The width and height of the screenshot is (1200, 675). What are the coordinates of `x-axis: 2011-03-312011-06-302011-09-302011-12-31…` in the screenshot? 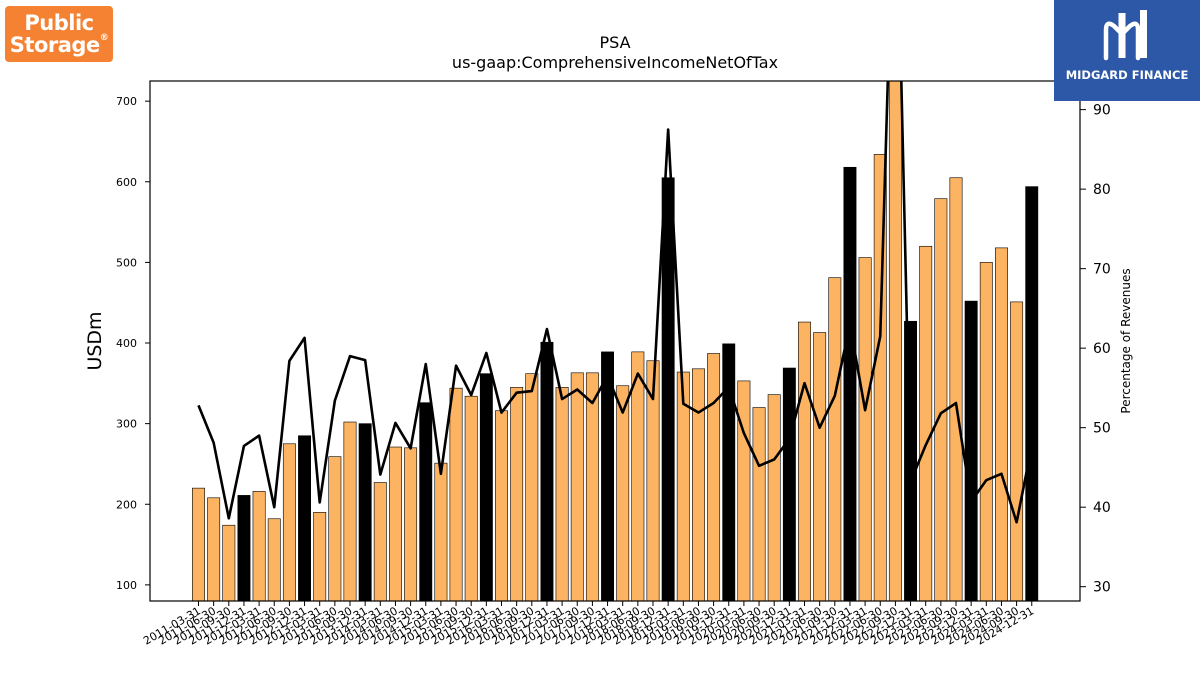 It's located at (588, 624).